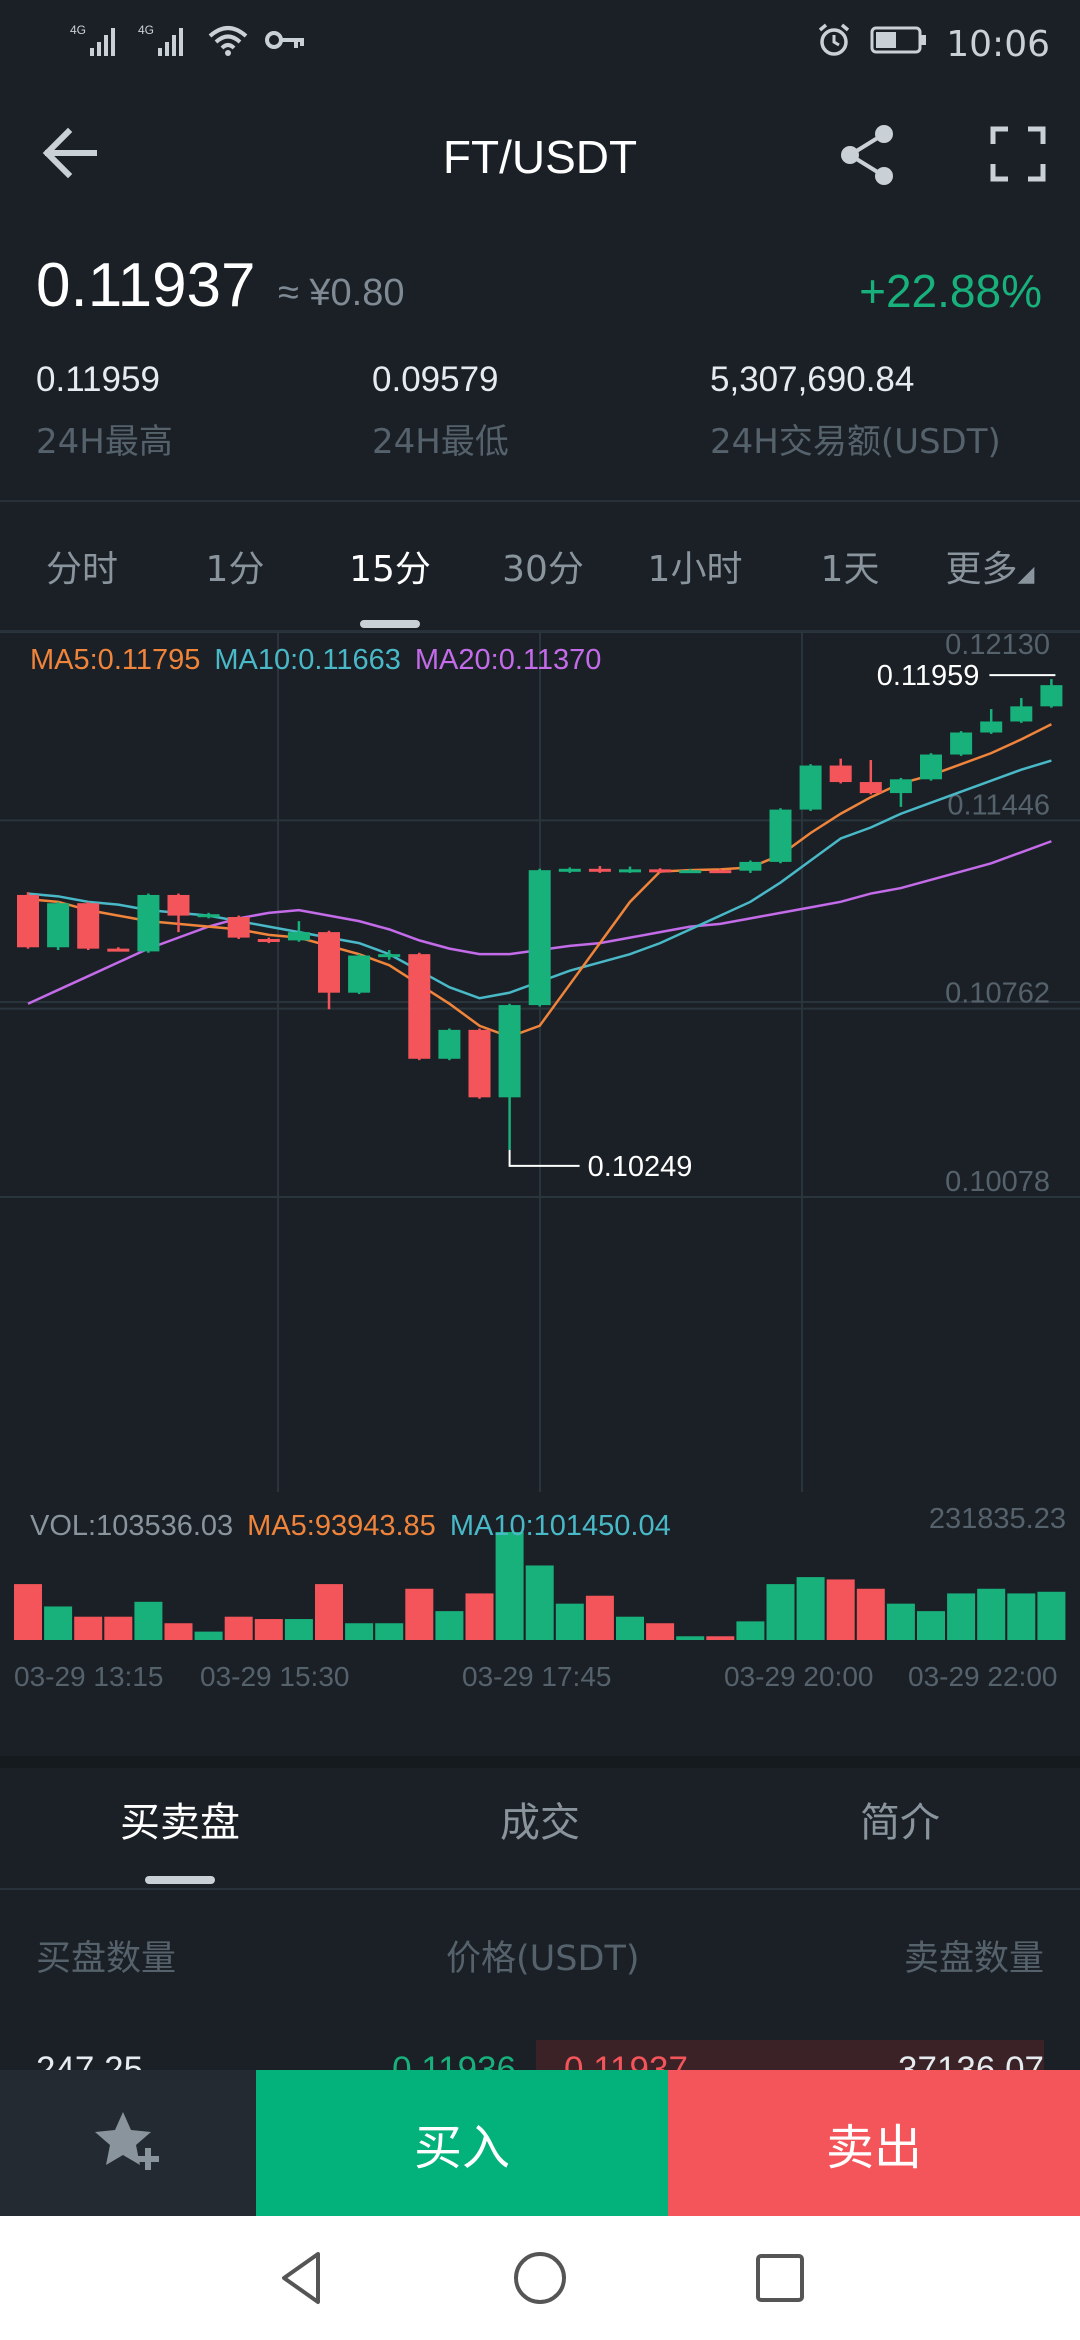 Image resolution: width=1080 pixels, height=2340 pixels. I want to click on x-tick-label: 03-29 17:45, so click(536, 1676).